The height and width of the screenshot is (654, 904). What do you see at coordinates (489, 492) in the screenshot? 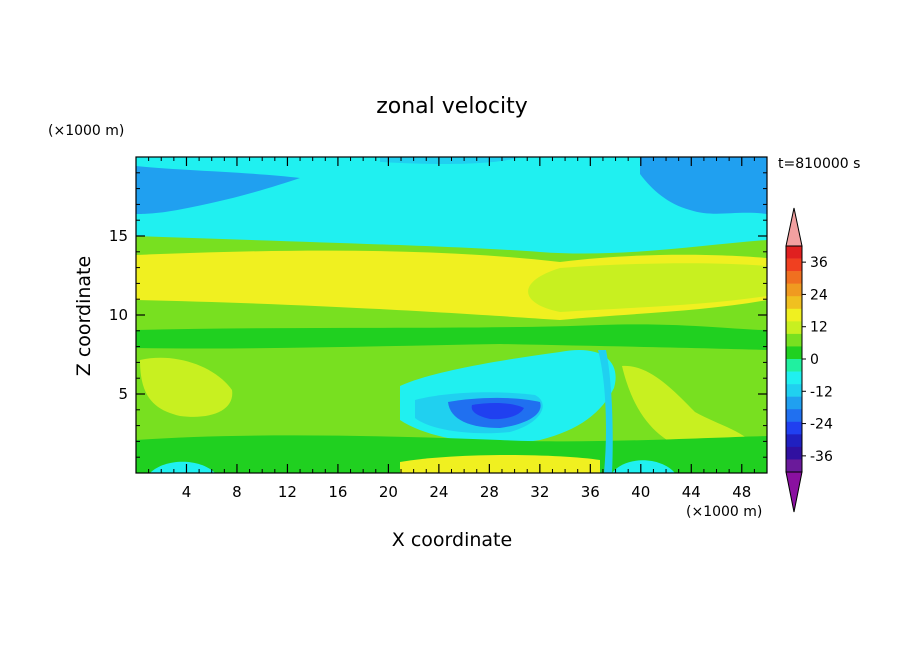
I see `x-tick-label: 28` at bounding box center [489, 492].